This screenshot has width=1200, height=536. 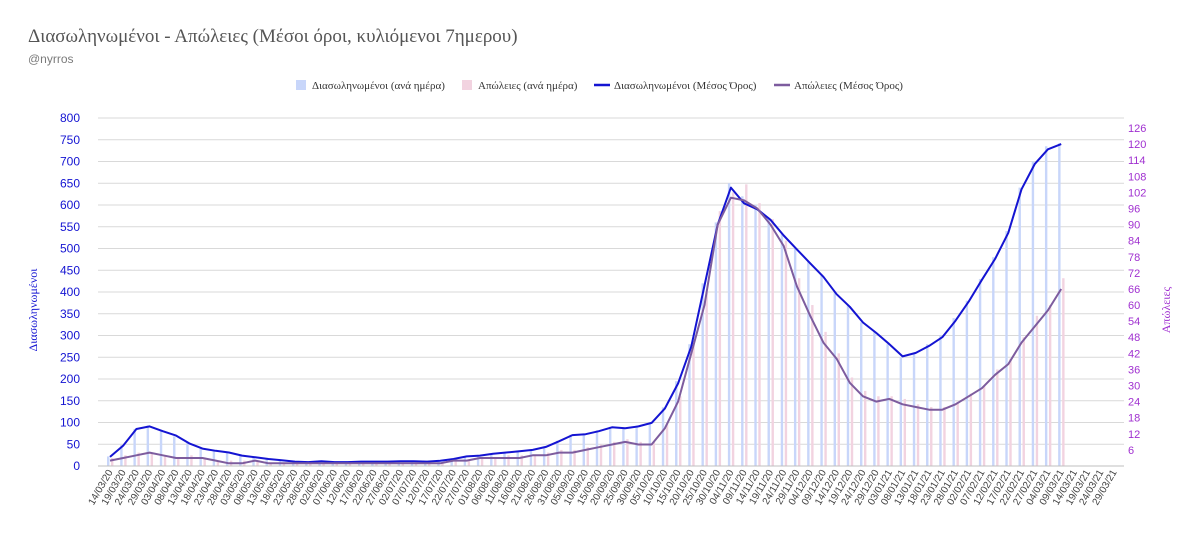 What do you see at coordinates (378, 86) in the screenshot?
I see `legend-label: Διασωληνωμένοι (ανά ημέρα)` at bounding box center [378, 86].